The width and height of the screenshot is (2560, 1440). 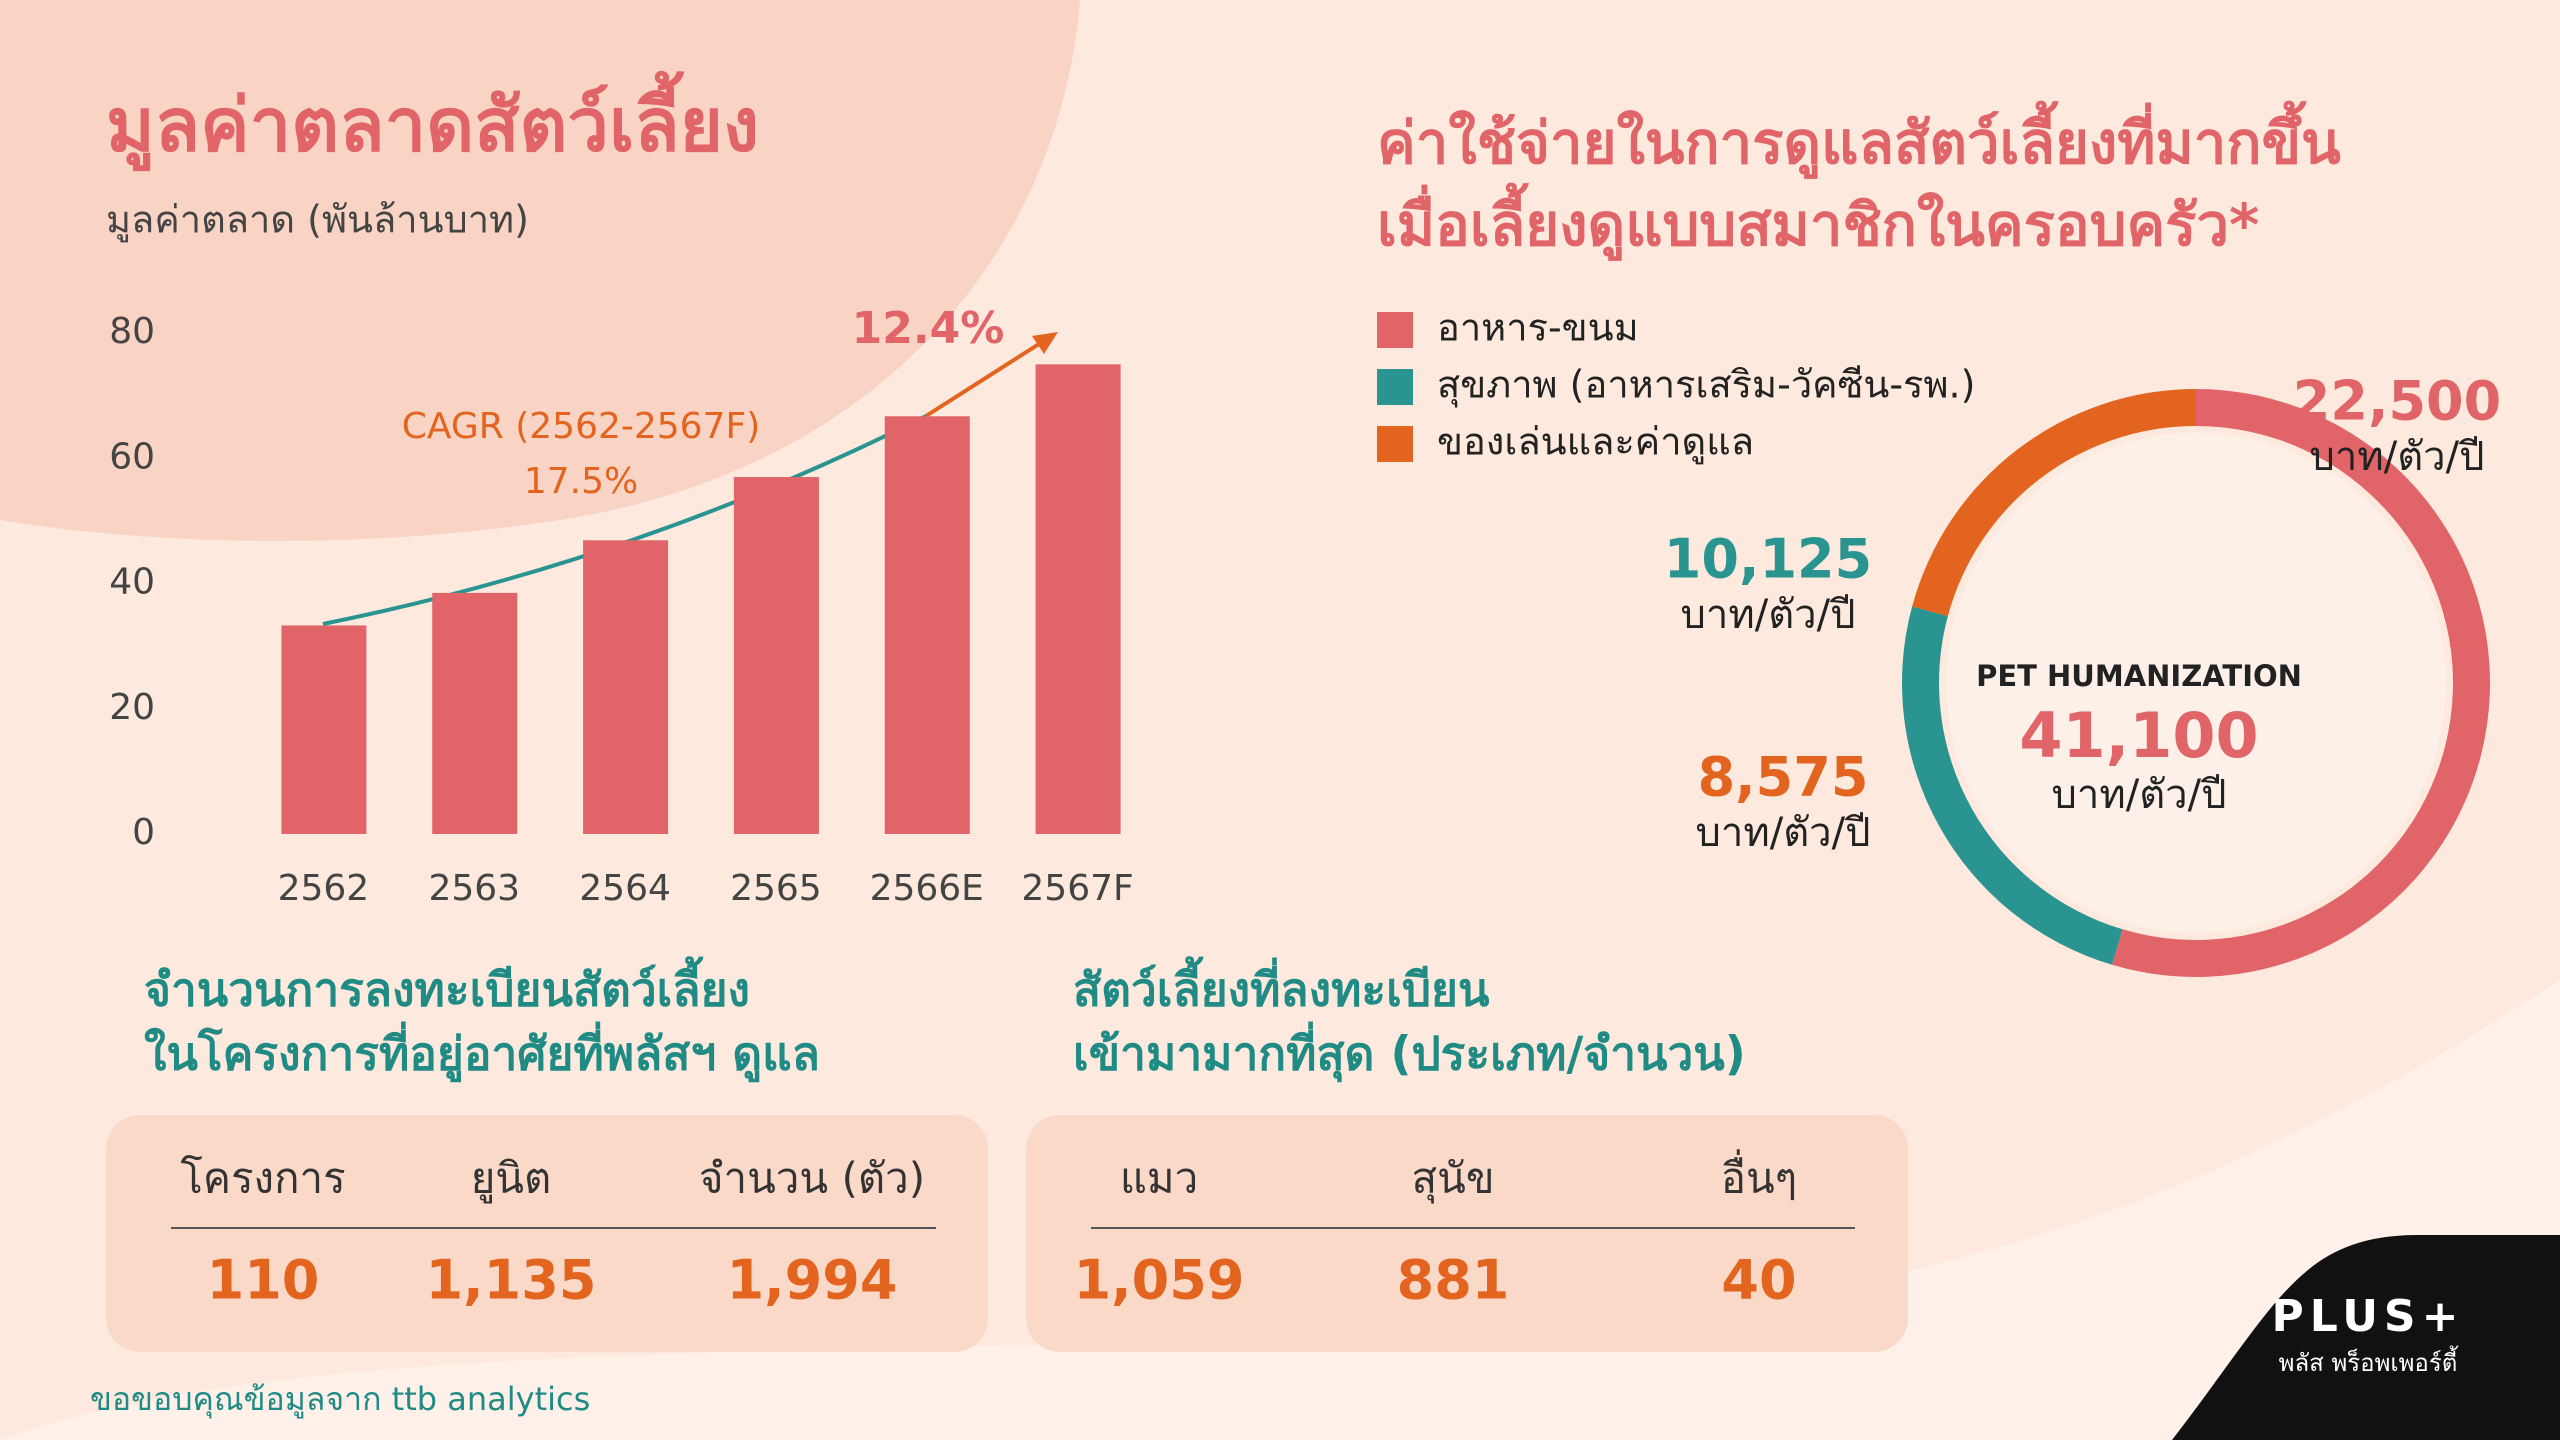 What do you see at coordinates (1453, 1280) in the screenshot?
I see `table-cell: 881` at bounding box center [1453, 1280].